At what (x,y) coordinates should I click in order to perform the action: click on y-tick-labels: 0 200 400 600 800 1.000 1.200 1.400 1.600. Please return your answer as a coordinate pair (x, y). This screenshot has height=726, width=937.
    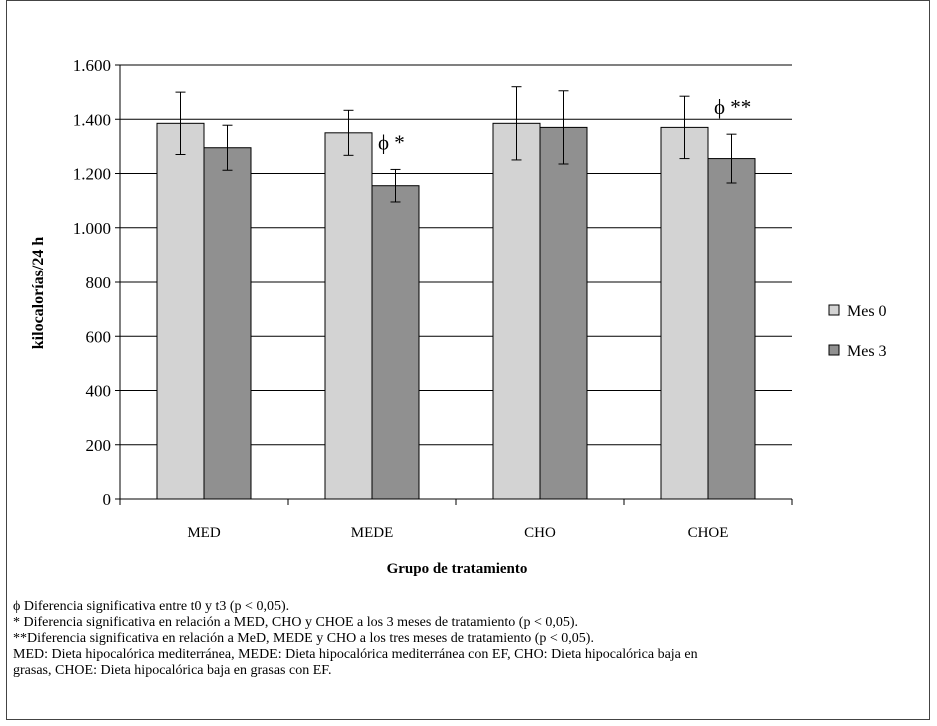
    Looking at the image, I should click on (92, 282).